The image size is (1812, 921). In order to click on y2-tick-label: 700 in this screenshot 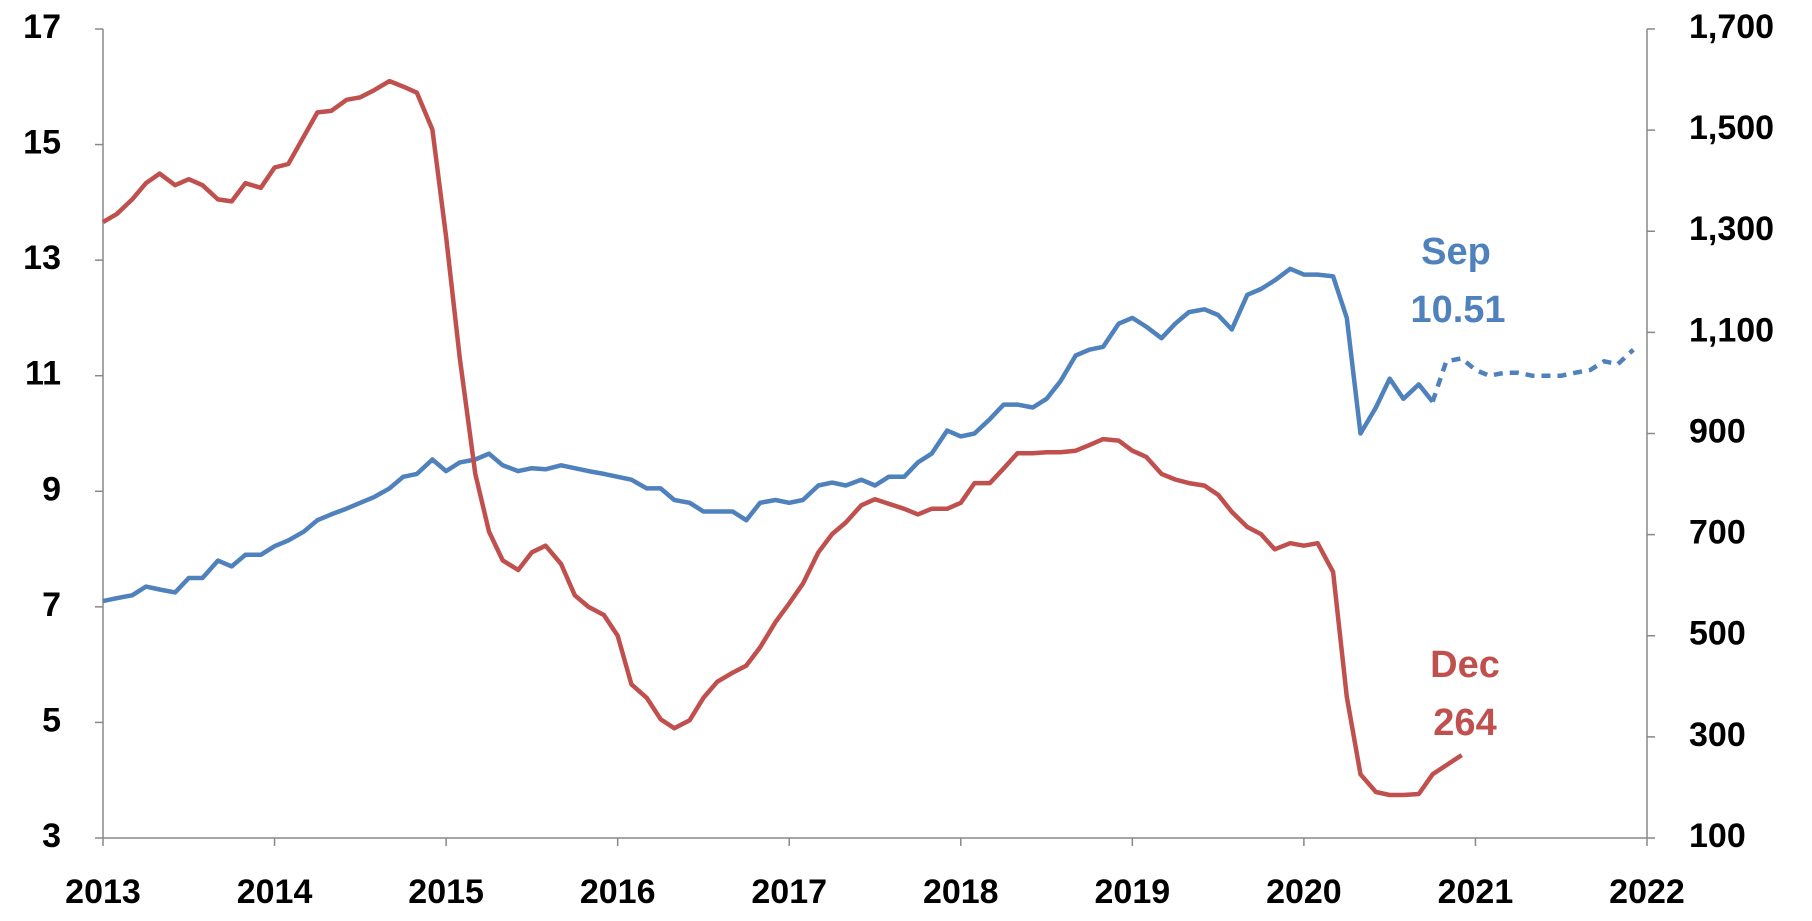, I will do `click(1717, 533)`.